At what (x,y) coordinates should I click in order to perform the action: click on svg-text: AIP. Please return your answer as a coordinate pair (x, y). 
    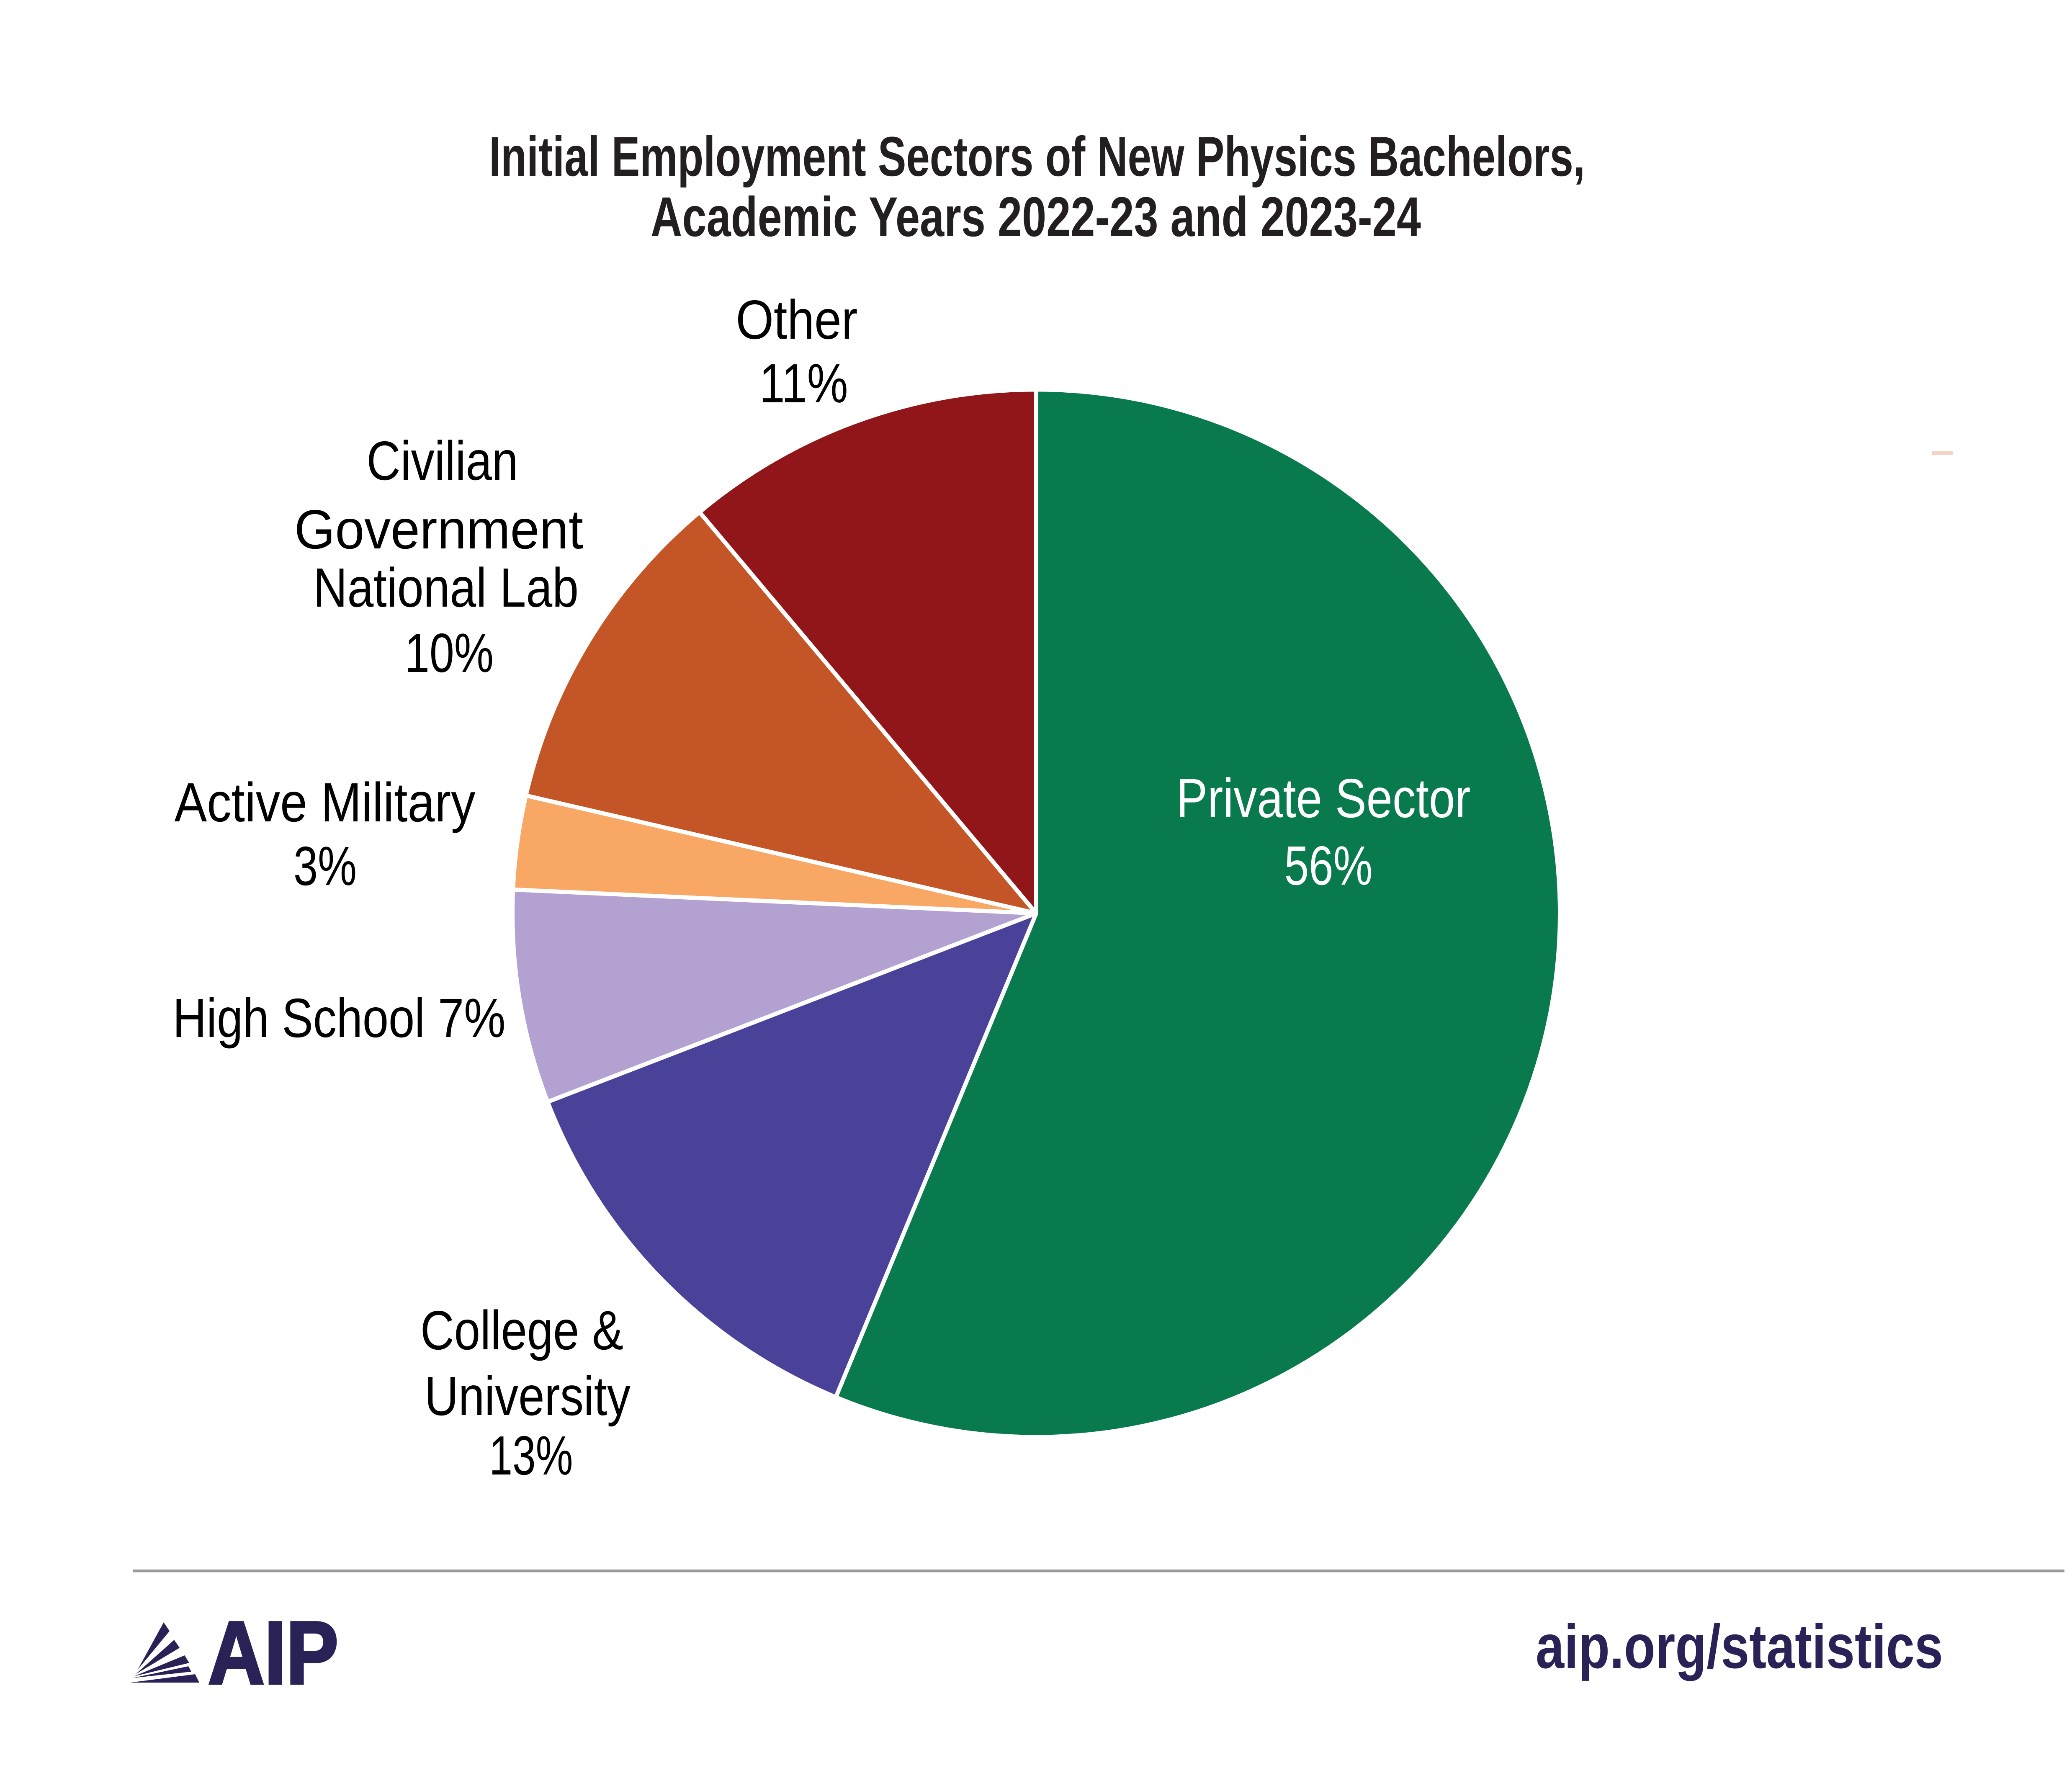
    Looking at the image, I should click on (273, 1653).